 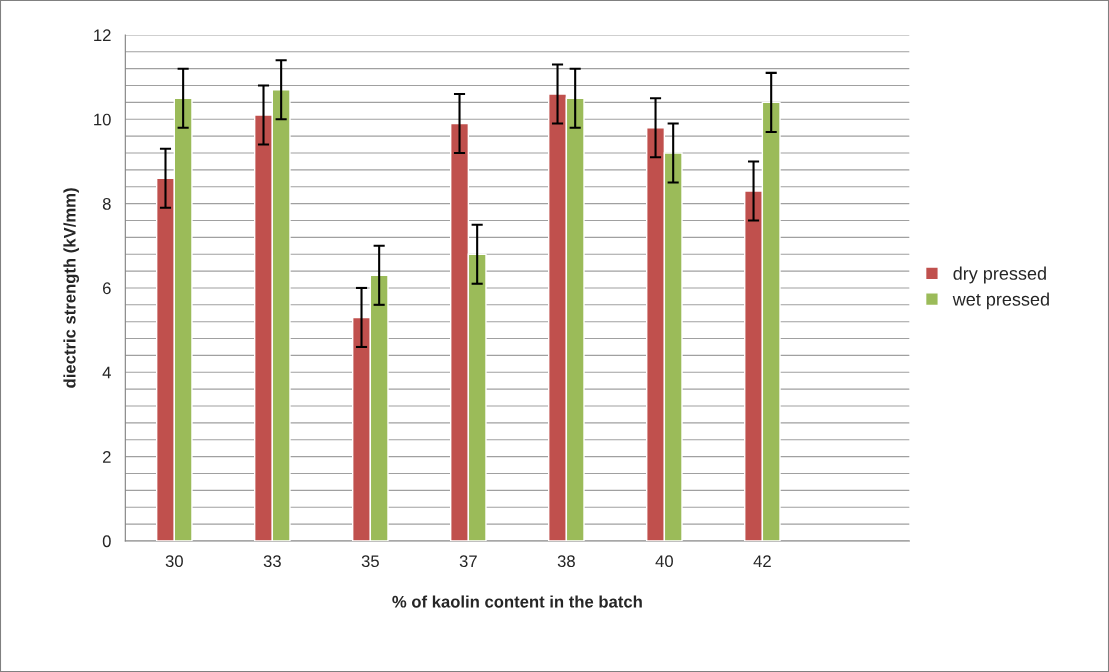 What do you see at coordinates (517, 601) in the screenshot?
I see `x-axis-title: % of kaolin content in the batch` at bounding box center [517, 601].